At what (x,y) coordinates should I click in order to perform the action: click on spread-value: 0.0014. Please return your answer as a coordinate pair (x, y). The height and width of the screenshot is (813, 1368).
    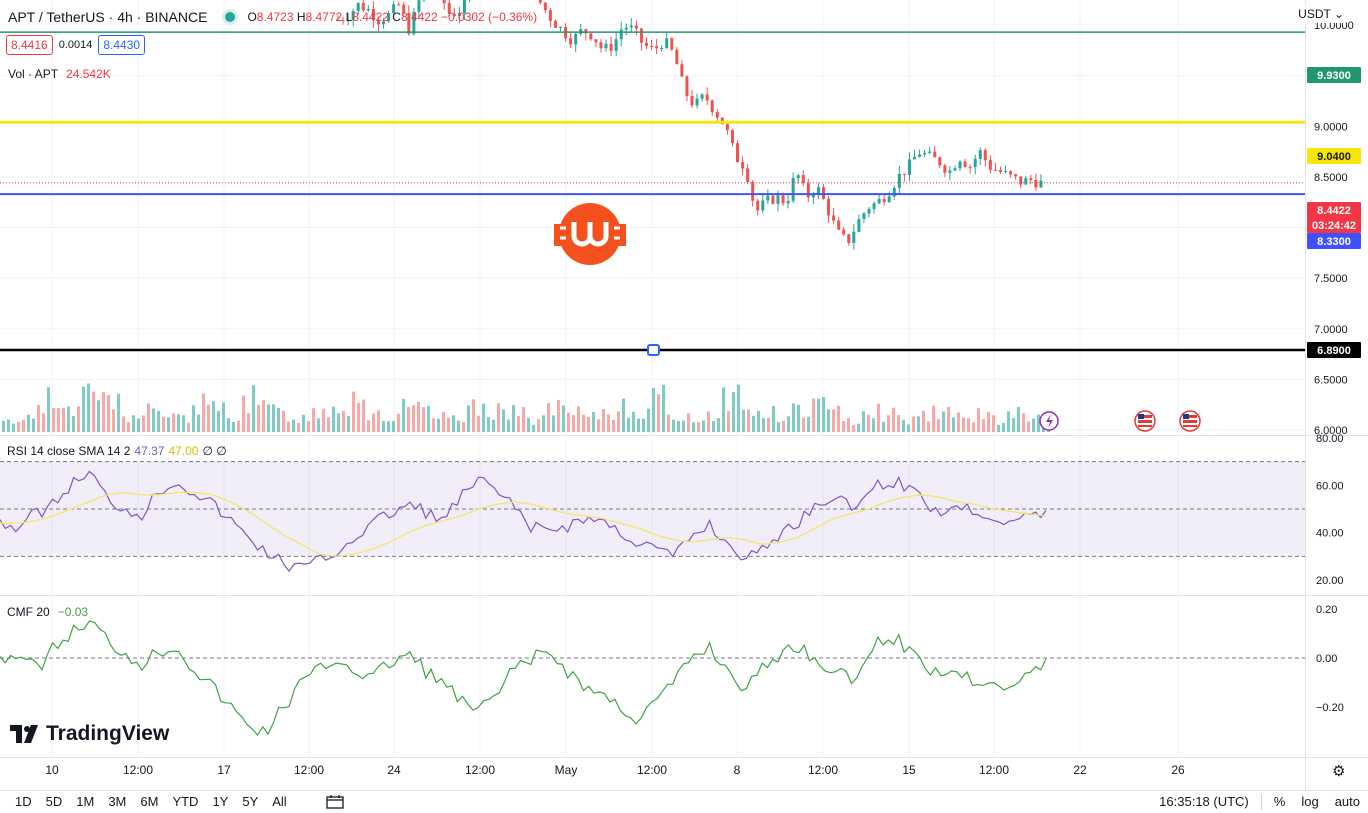
    Looking at the image, I should click on (75, 45).